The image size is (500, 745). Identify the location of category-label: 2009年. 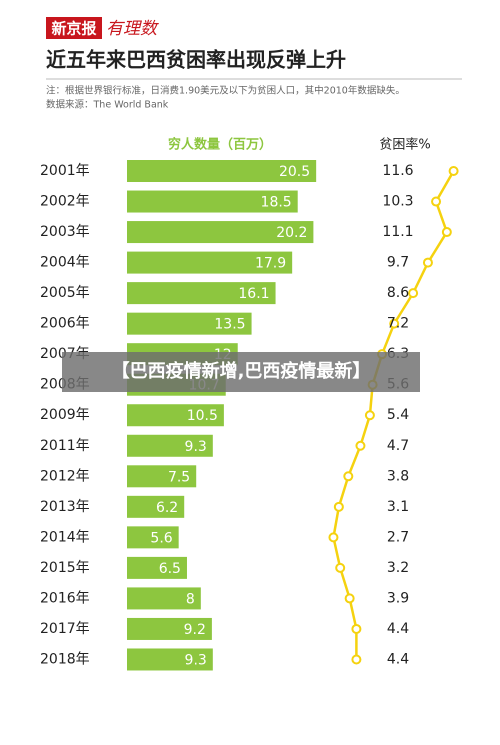
(65, 415).